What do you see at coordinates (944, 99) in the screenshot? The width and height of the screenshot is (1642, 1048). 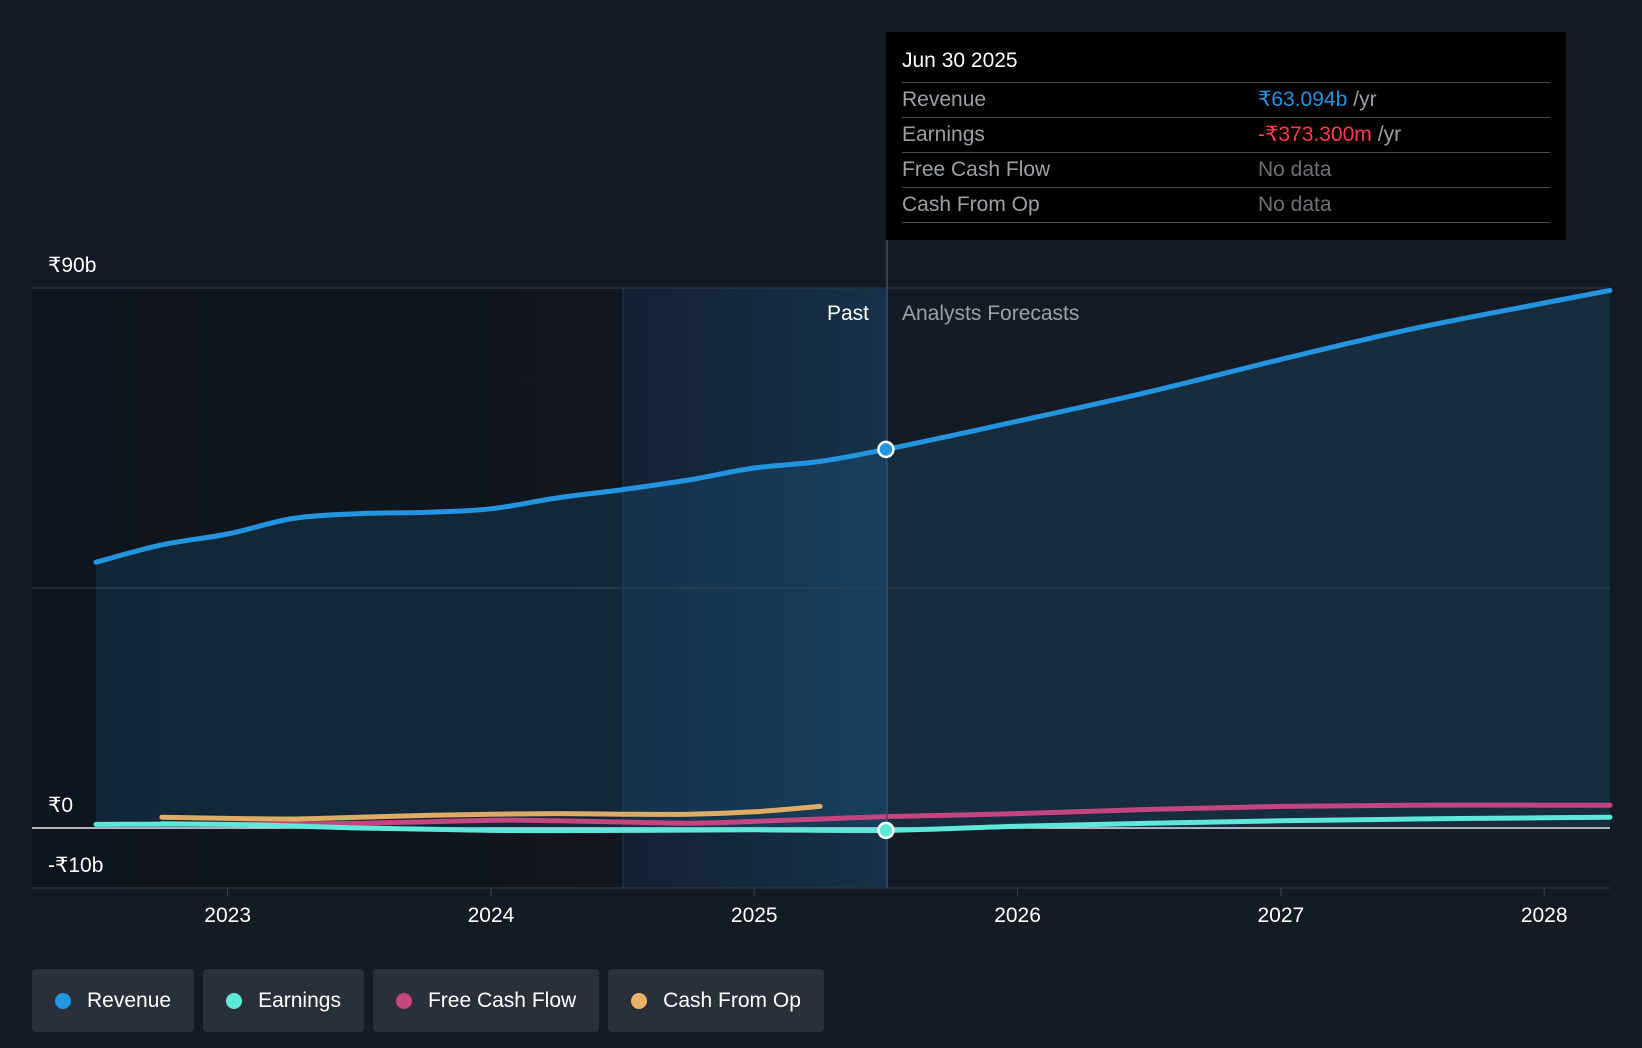 I see `tooltip-label: Revenue` at bounding box center [944, 99].